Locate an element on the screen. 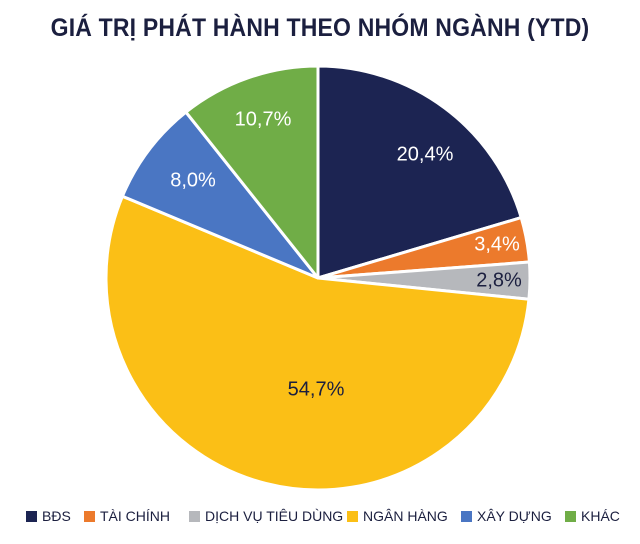  legend-item: DỊCH VỤ TIÊU DÙNG is located at coordinates (266, 516).